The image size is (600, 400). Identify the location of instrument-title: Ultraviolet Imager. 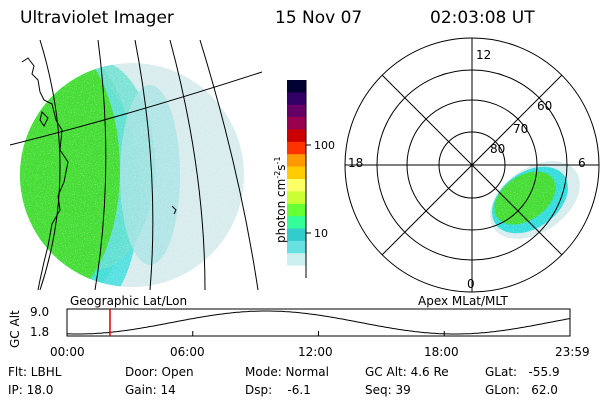
(97, 18).